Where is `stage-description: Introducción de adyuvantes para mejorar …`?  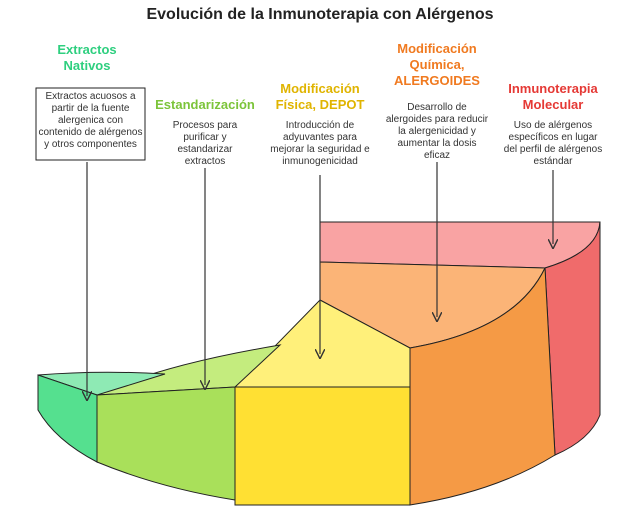 stage-description: Introducción de adyuvantes para mejorar … is located at coordinates (320, 143).